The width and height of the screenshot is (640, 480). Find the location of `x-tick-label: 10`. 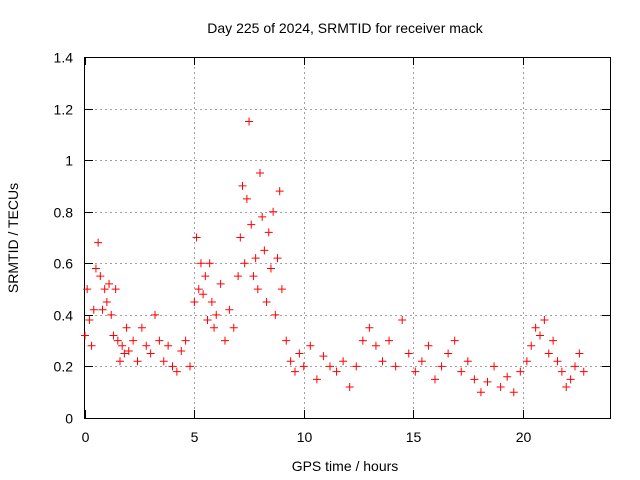

x-tick-label: 10 is located at coordinates (305, 437).